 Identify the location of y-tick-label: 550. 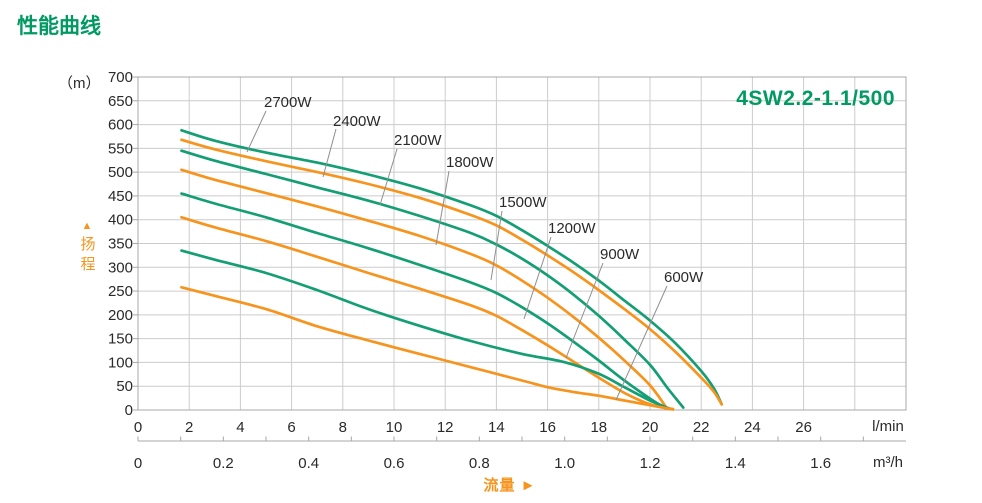
(120, 148).